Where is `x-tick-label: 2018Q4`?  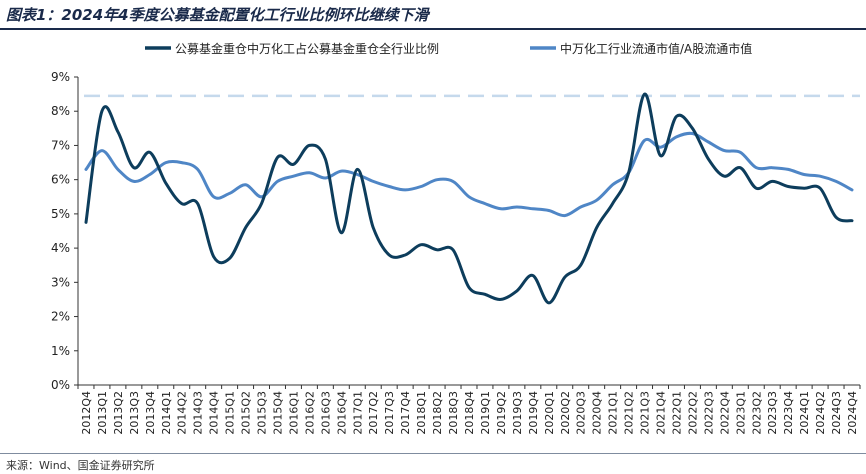
x-tick-label: 2018Q4 is located at coordinates (469, 413).